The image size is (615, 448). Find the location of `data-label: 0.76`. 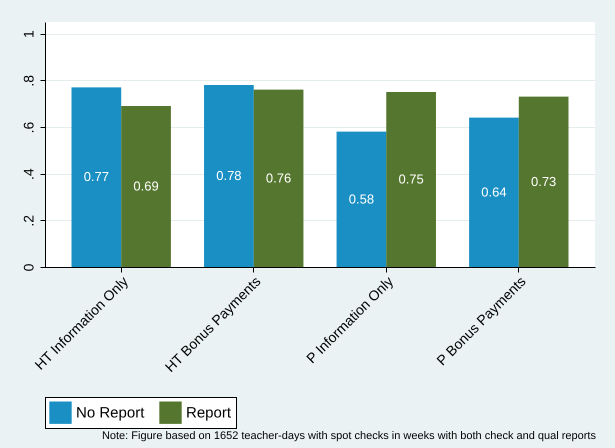

data-label: 0.76 is located at coordinates (279, 178).